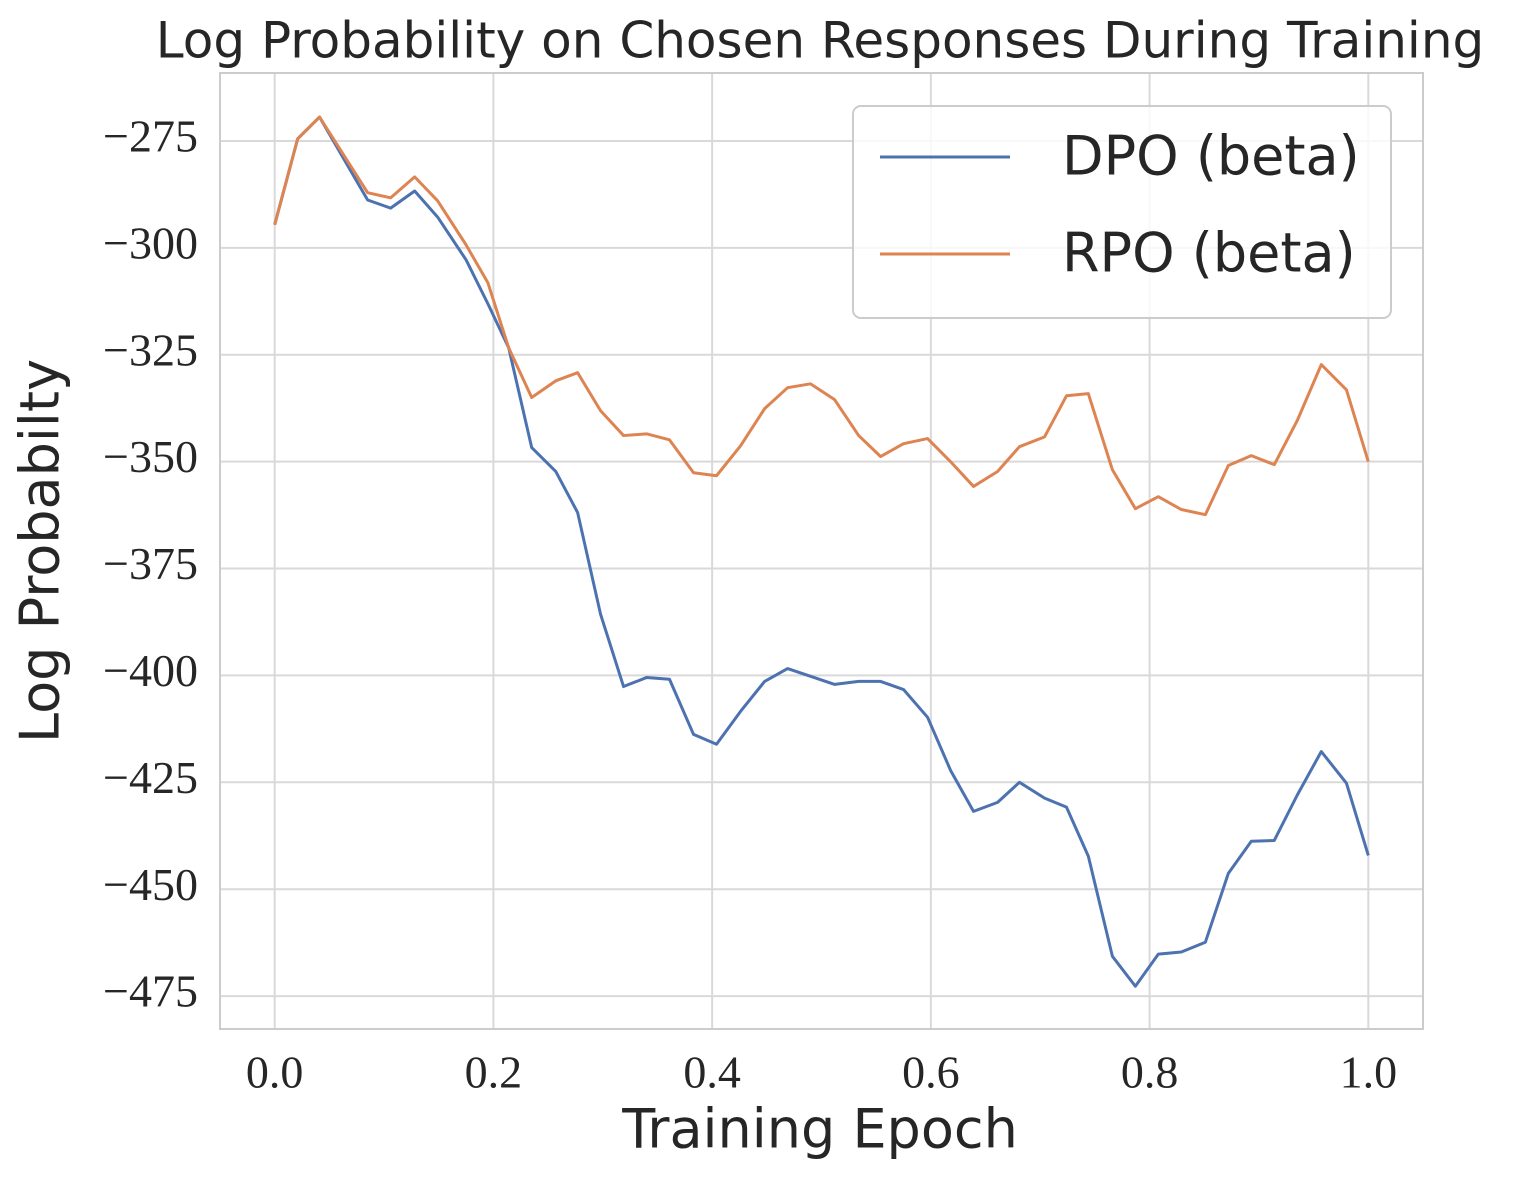 The image size is (1521, 1179). Describe the element at coordinates (1150, 1072) in the screenshot. I see `x-tick-label: 0.8` at that location.